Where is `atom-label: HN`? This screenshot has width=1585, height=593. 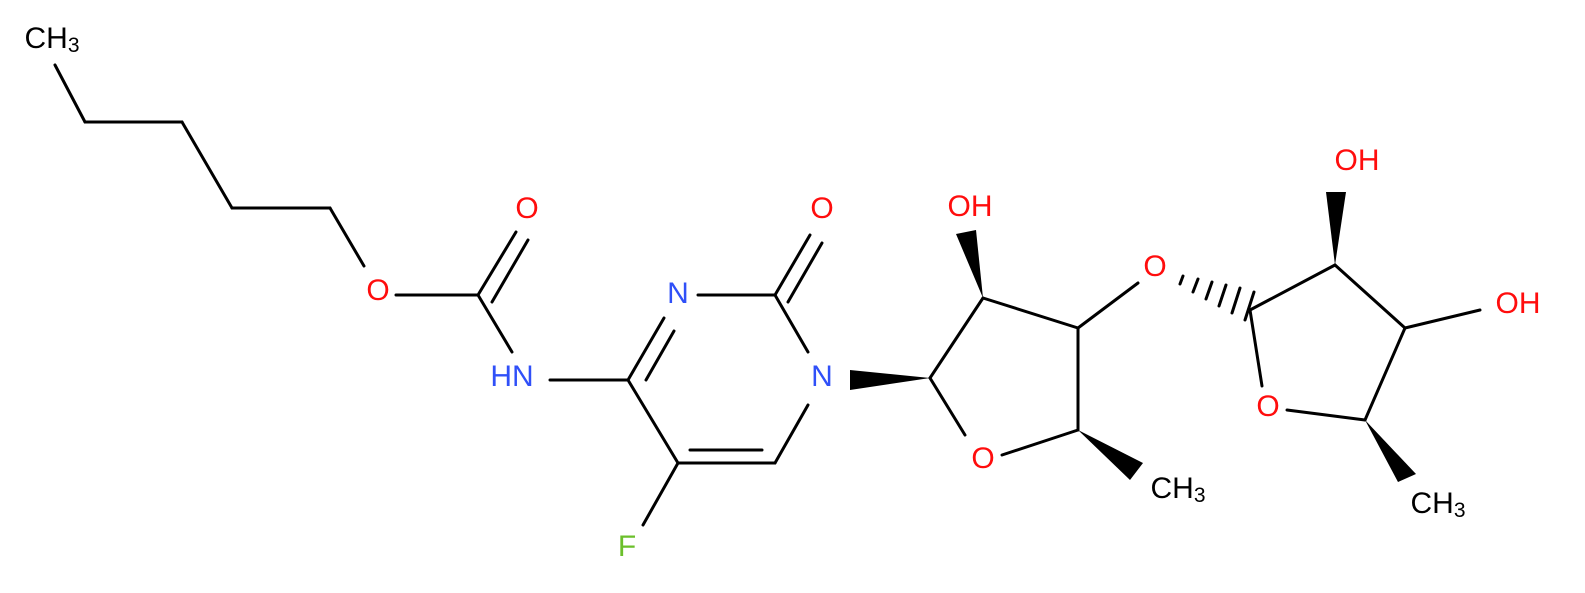
atom-label: HN is located at coordinates (511, 376).